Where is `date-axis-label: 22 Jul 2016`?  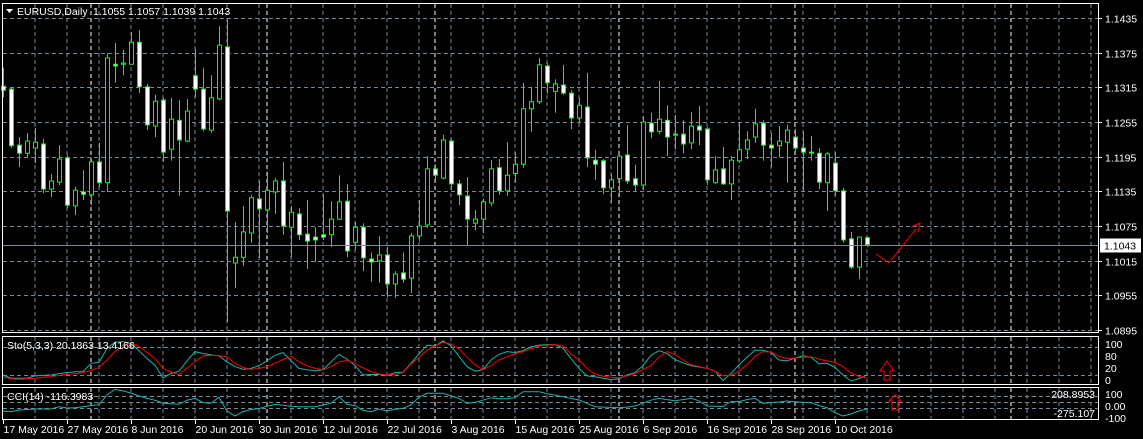
date-axis-label: 22 Jul 2016 is located at coordinates (415, 430).